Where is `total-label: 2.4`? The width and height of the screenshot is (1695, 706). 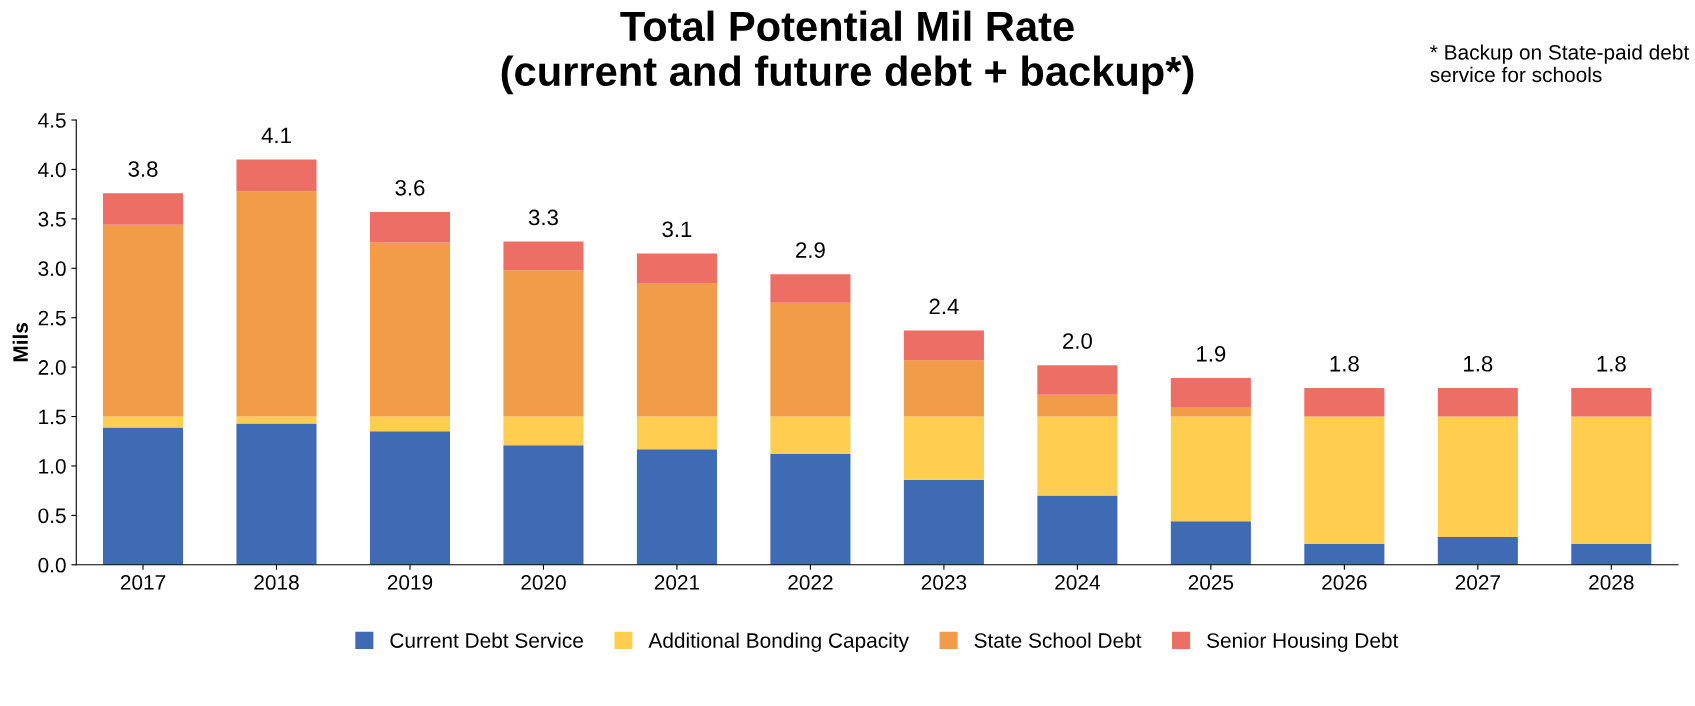
total-label: 2.4 is located at coordinates (944, 306).